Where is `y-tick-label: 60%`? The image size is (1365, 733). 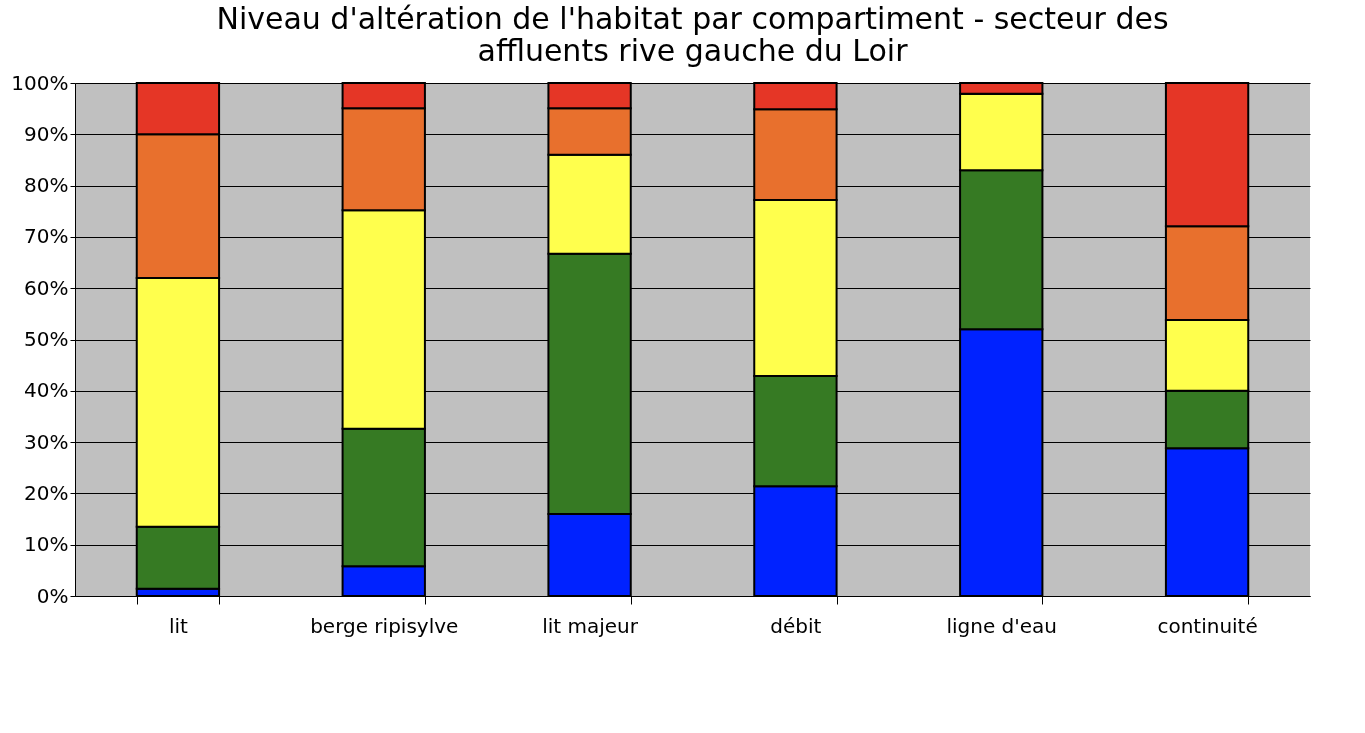 y-tick-label: 60% is located at coordinates (46, 287).